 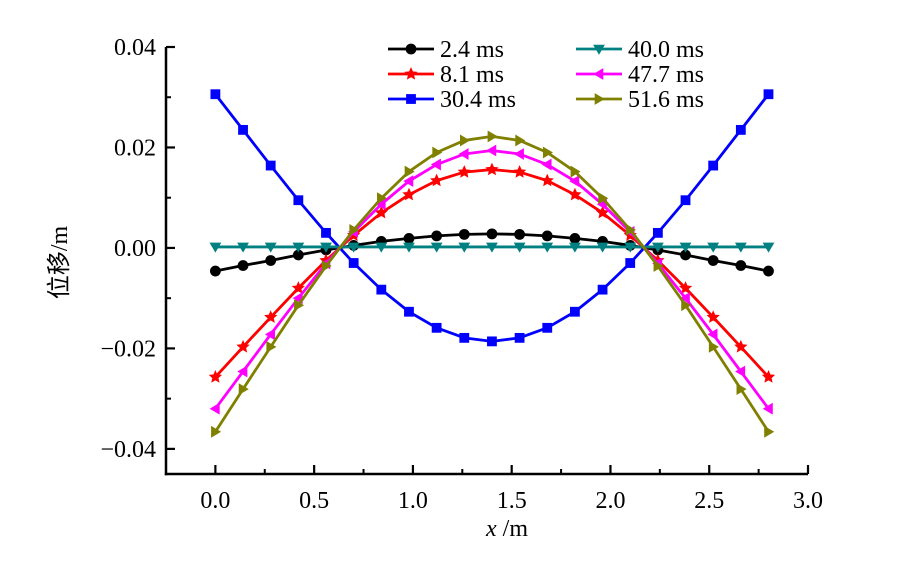 I want to click on legend-item: 40.0 ms, so click(x=640, y=50).